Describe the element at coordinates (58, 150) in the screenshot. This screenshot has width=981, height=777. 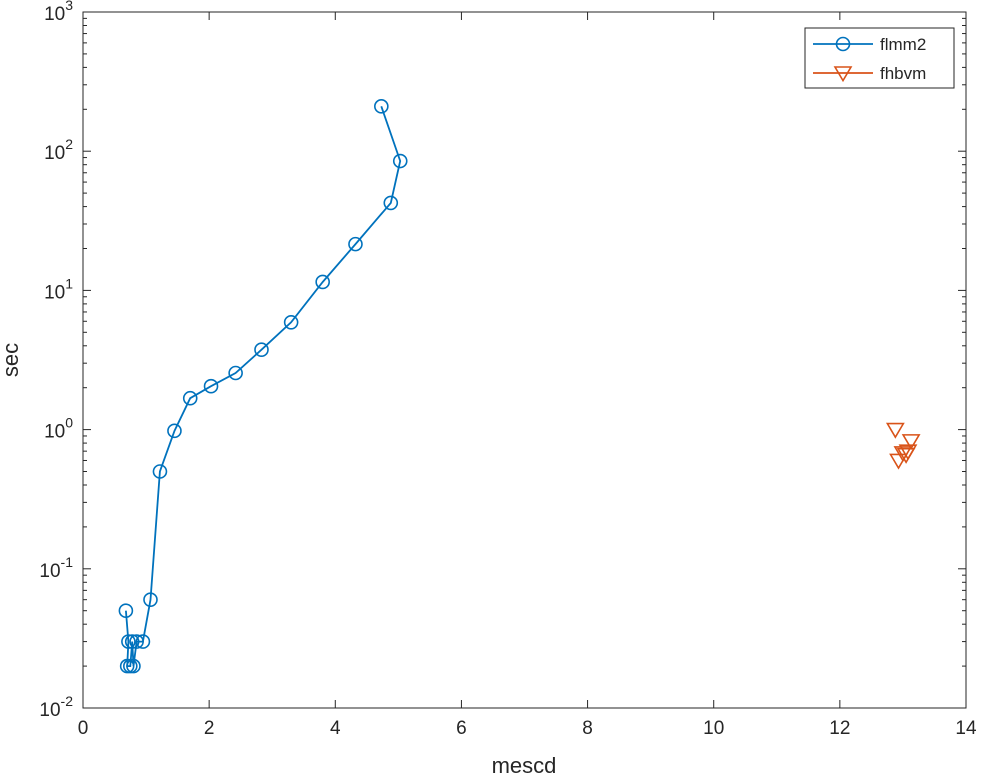
I see `y-tick-label: 10²` at that location.